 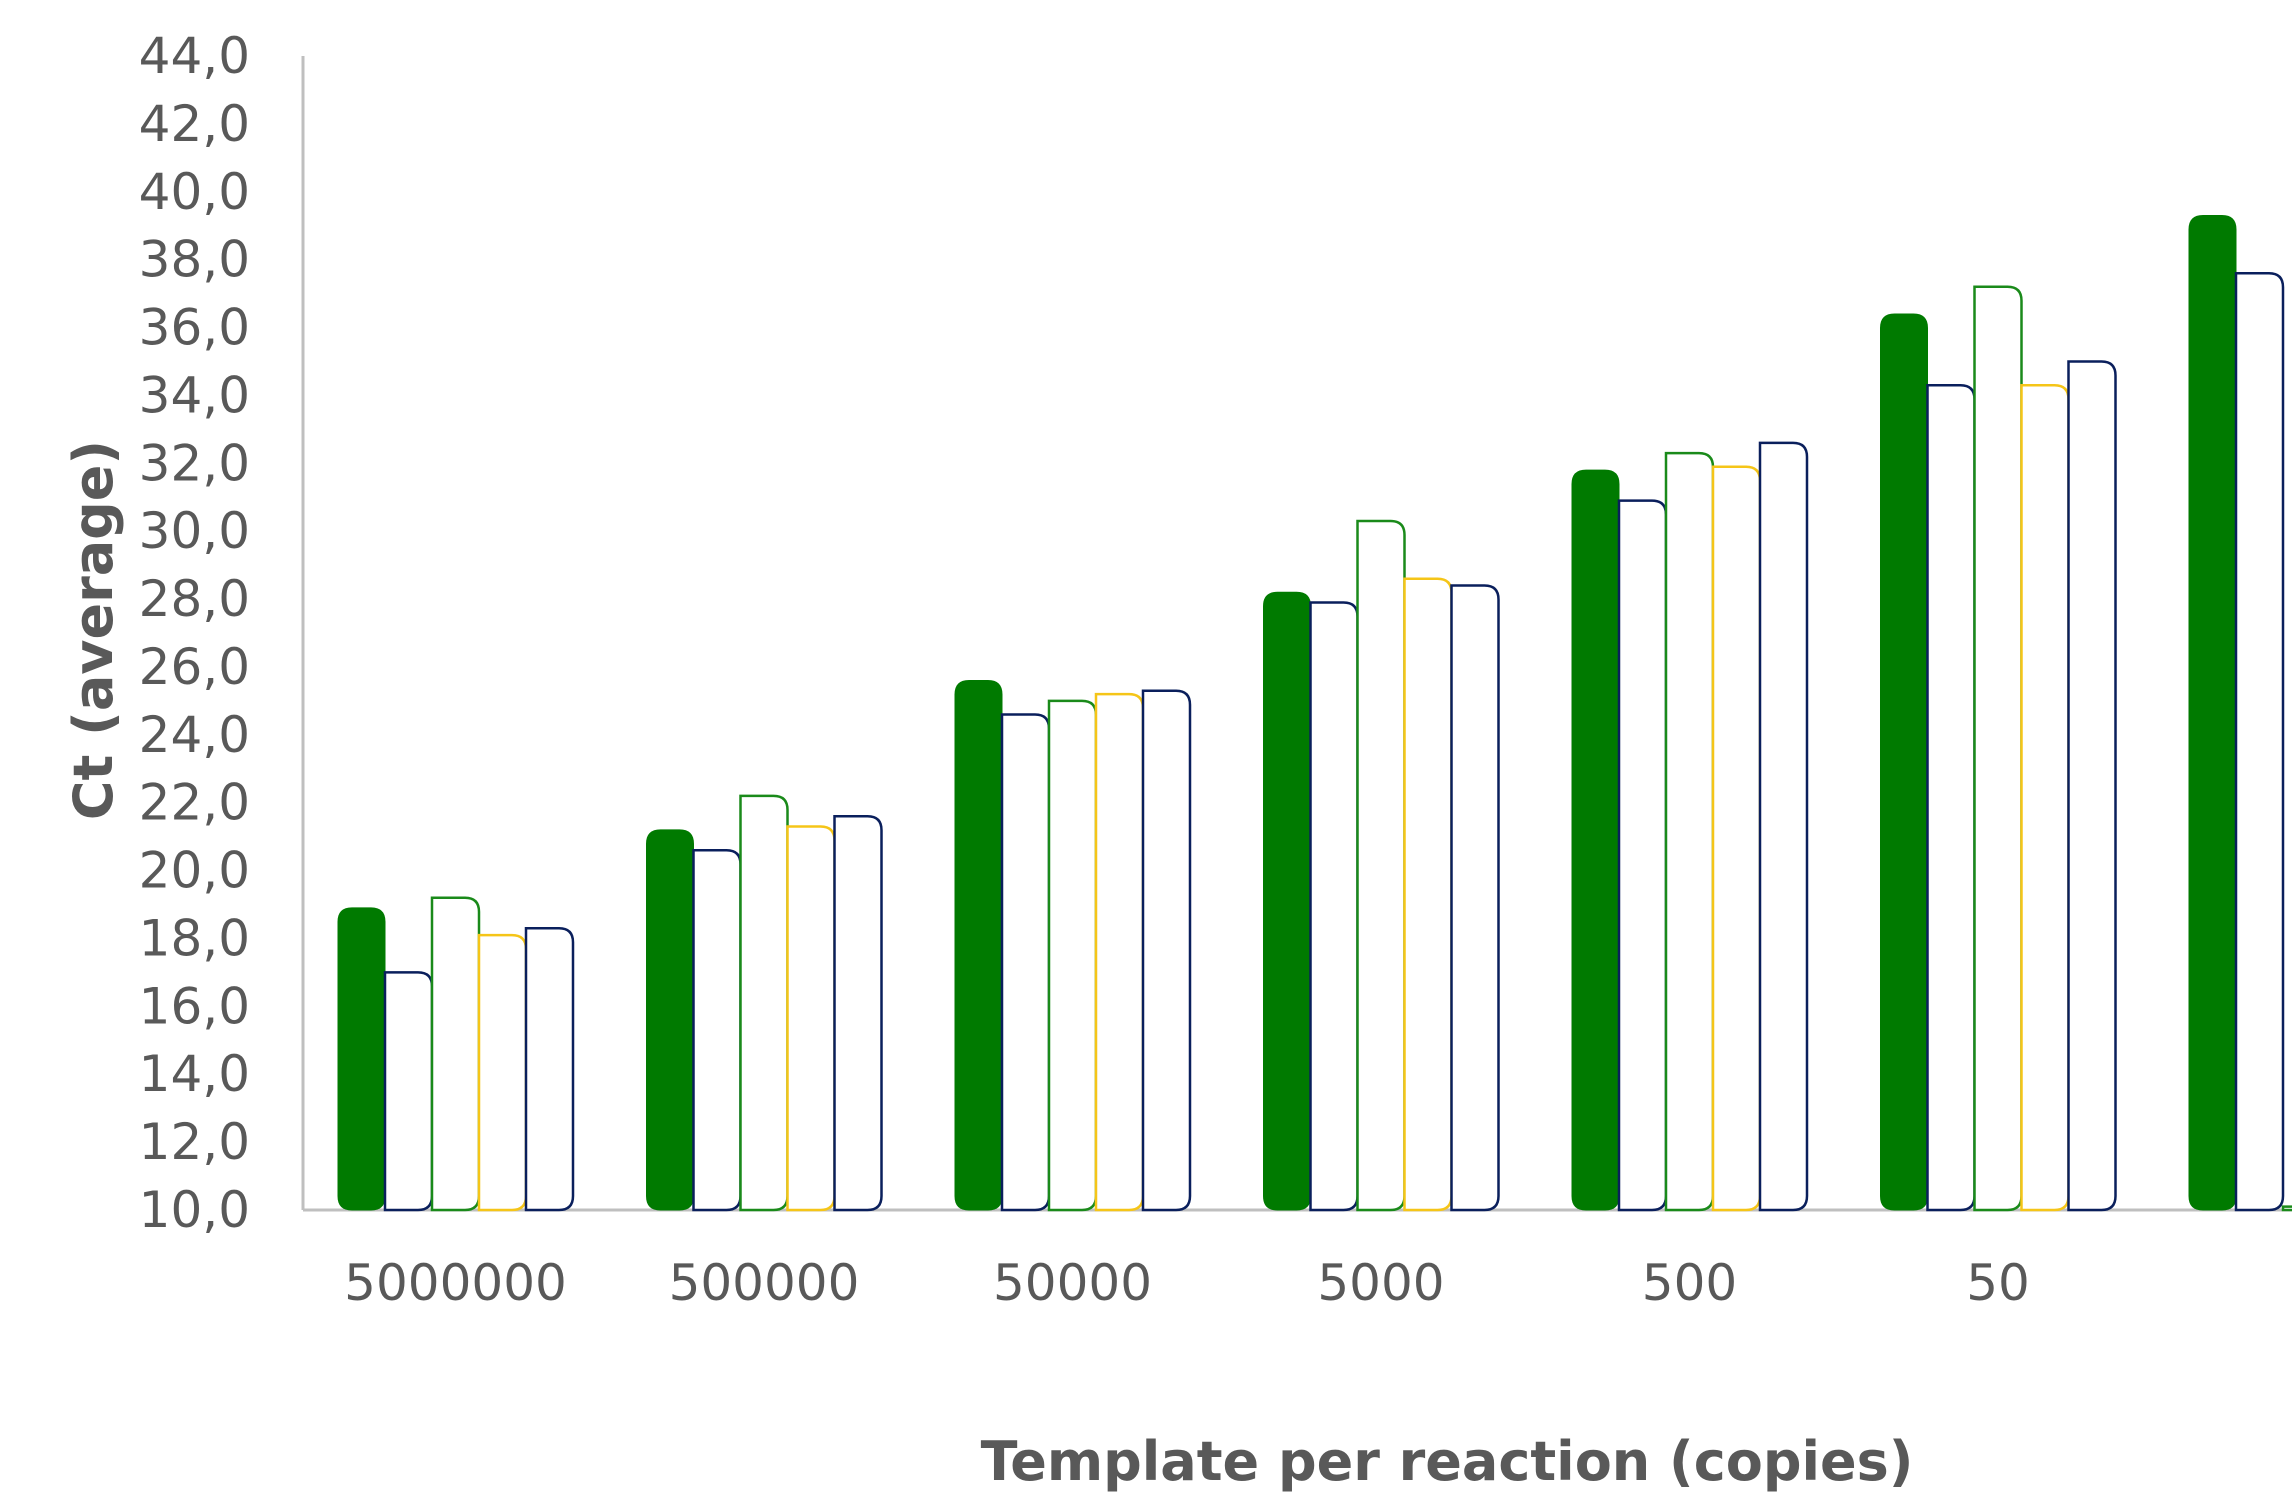 What do you see at coordinates (194, 803) in the screenshot?
I see `y-tick-label: 22,0` at bounding box center [194, 803].